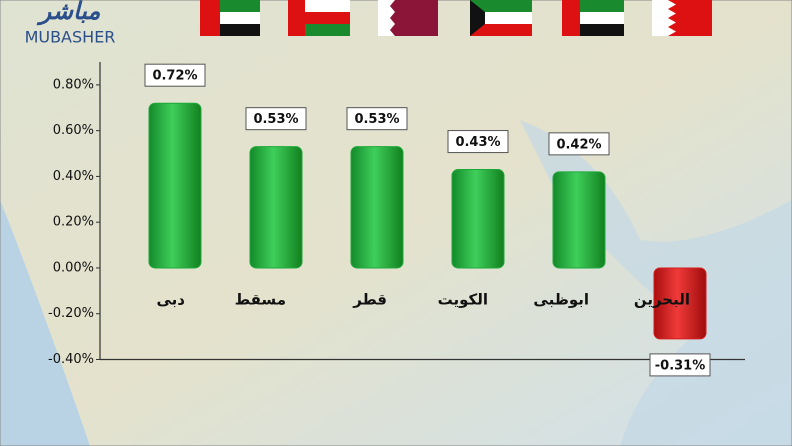  I want to click on x-tick-label: دبى, so click(170, 300).